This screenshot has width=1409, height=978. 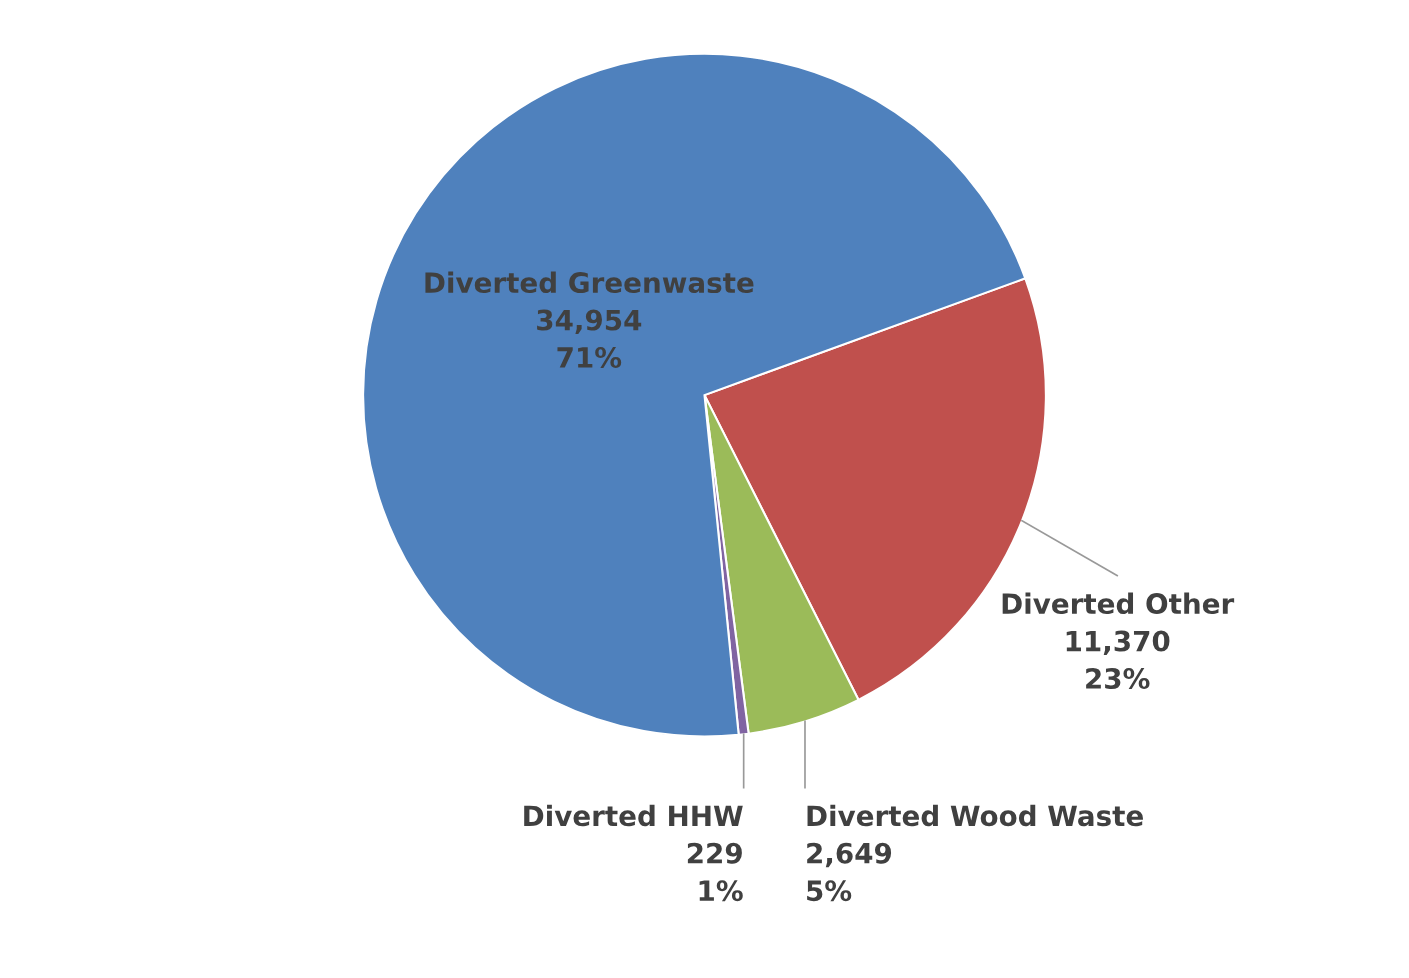 What do you see at coordinates (975, 815) in the screenshot?
I see `slice-label: Diverted Wood Waste` at bounding box center [975, 815].